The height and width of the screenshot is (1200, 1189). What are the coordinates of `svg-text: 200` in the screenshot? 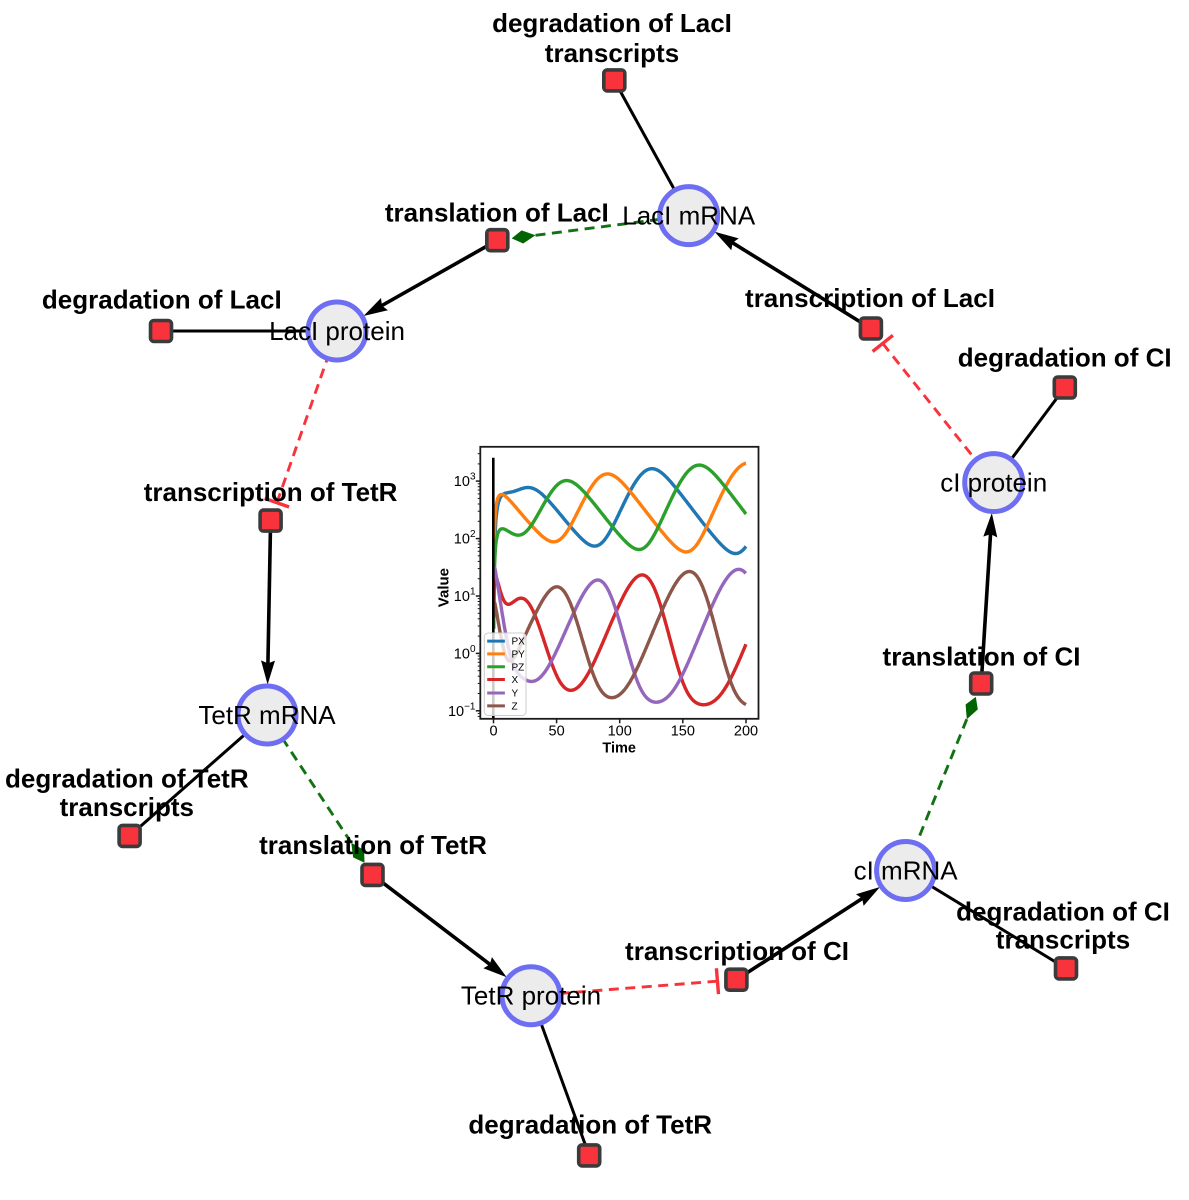 It's located at (746, 732).